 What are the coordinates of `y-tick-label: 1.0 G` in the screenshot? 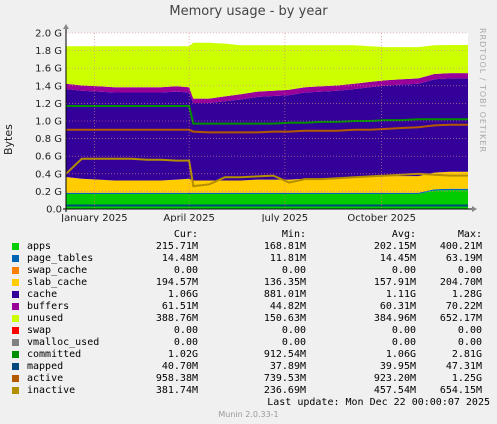 It's located at (48, 122).